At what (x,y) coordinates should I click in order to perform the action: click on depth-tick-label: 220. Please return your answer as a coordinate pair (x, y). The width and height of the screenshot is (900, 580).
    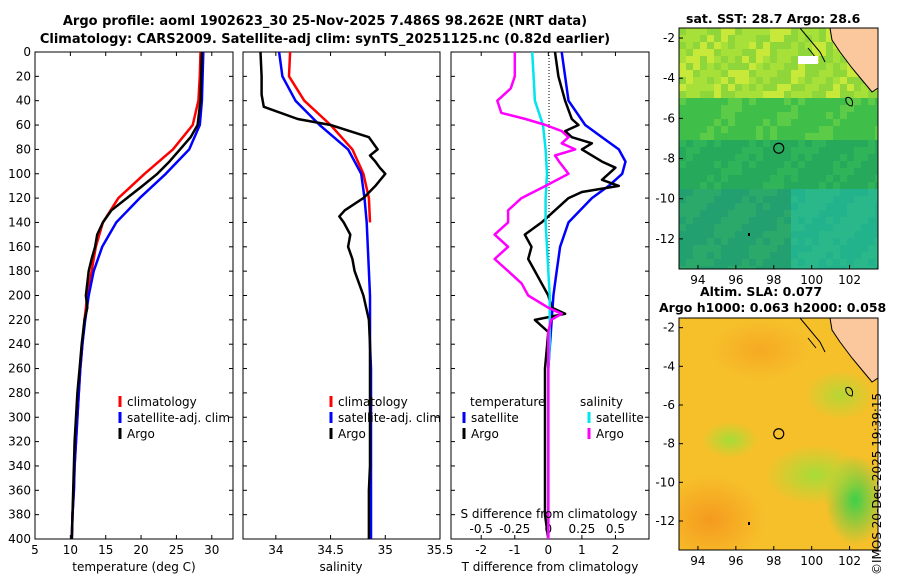
    Looking at the image, I should click on (19, 320).